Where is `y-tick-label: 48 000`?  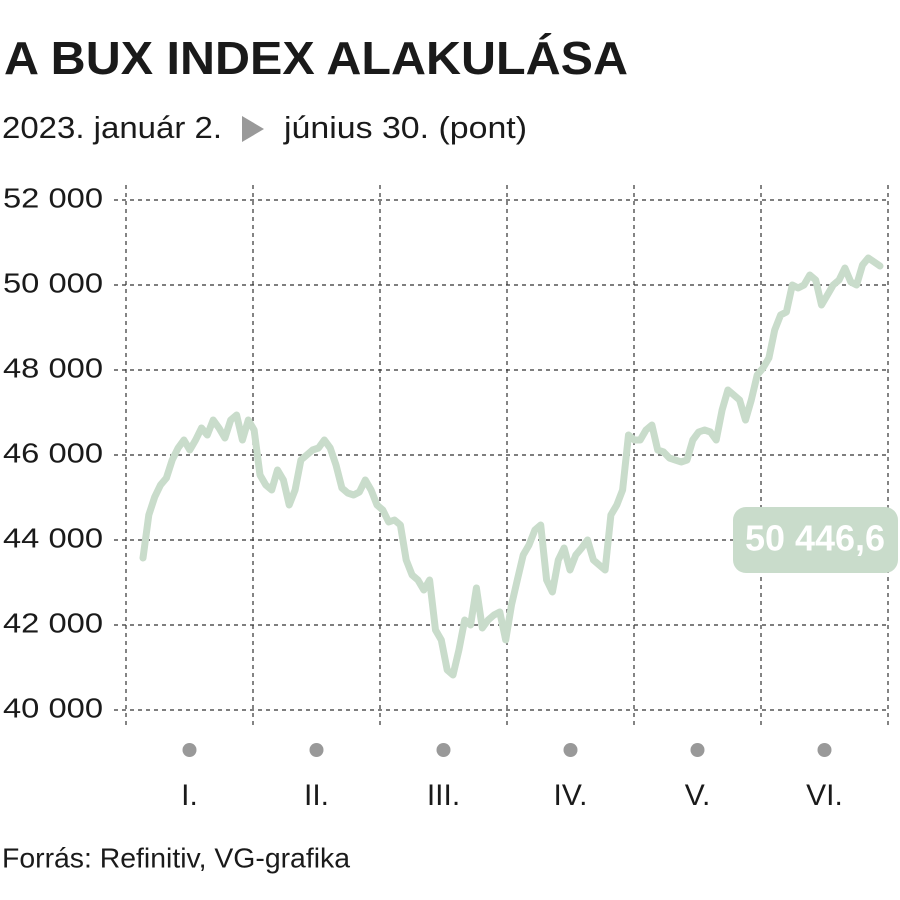 y-tick-label: 48 000 is located at coordinates (53, 367).